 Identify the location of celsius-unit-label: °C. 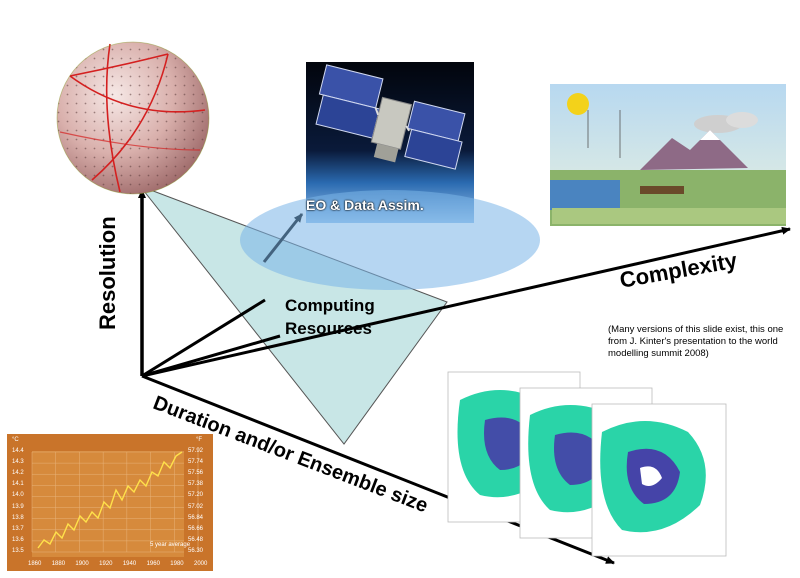
(15, 440).